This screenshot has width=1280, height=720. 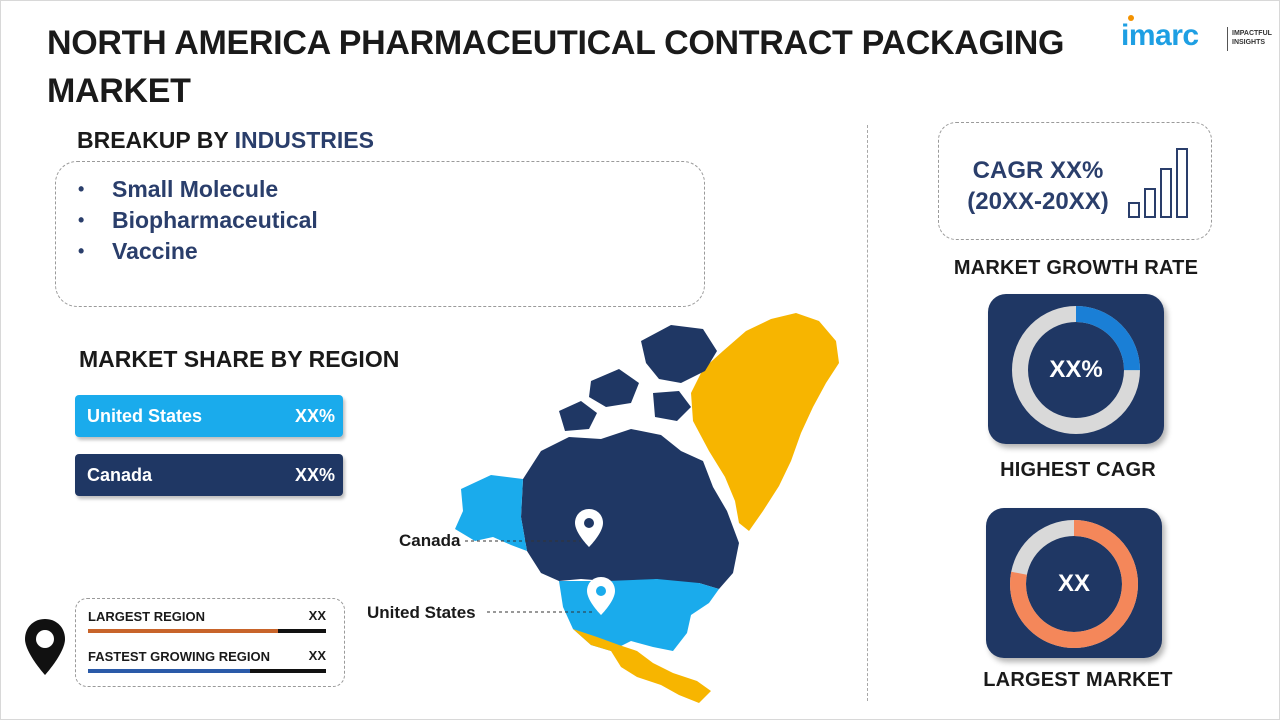 I want to click on cagr-text: CAGR XX% (20XX-20XX), so click(x=1038, y=186).